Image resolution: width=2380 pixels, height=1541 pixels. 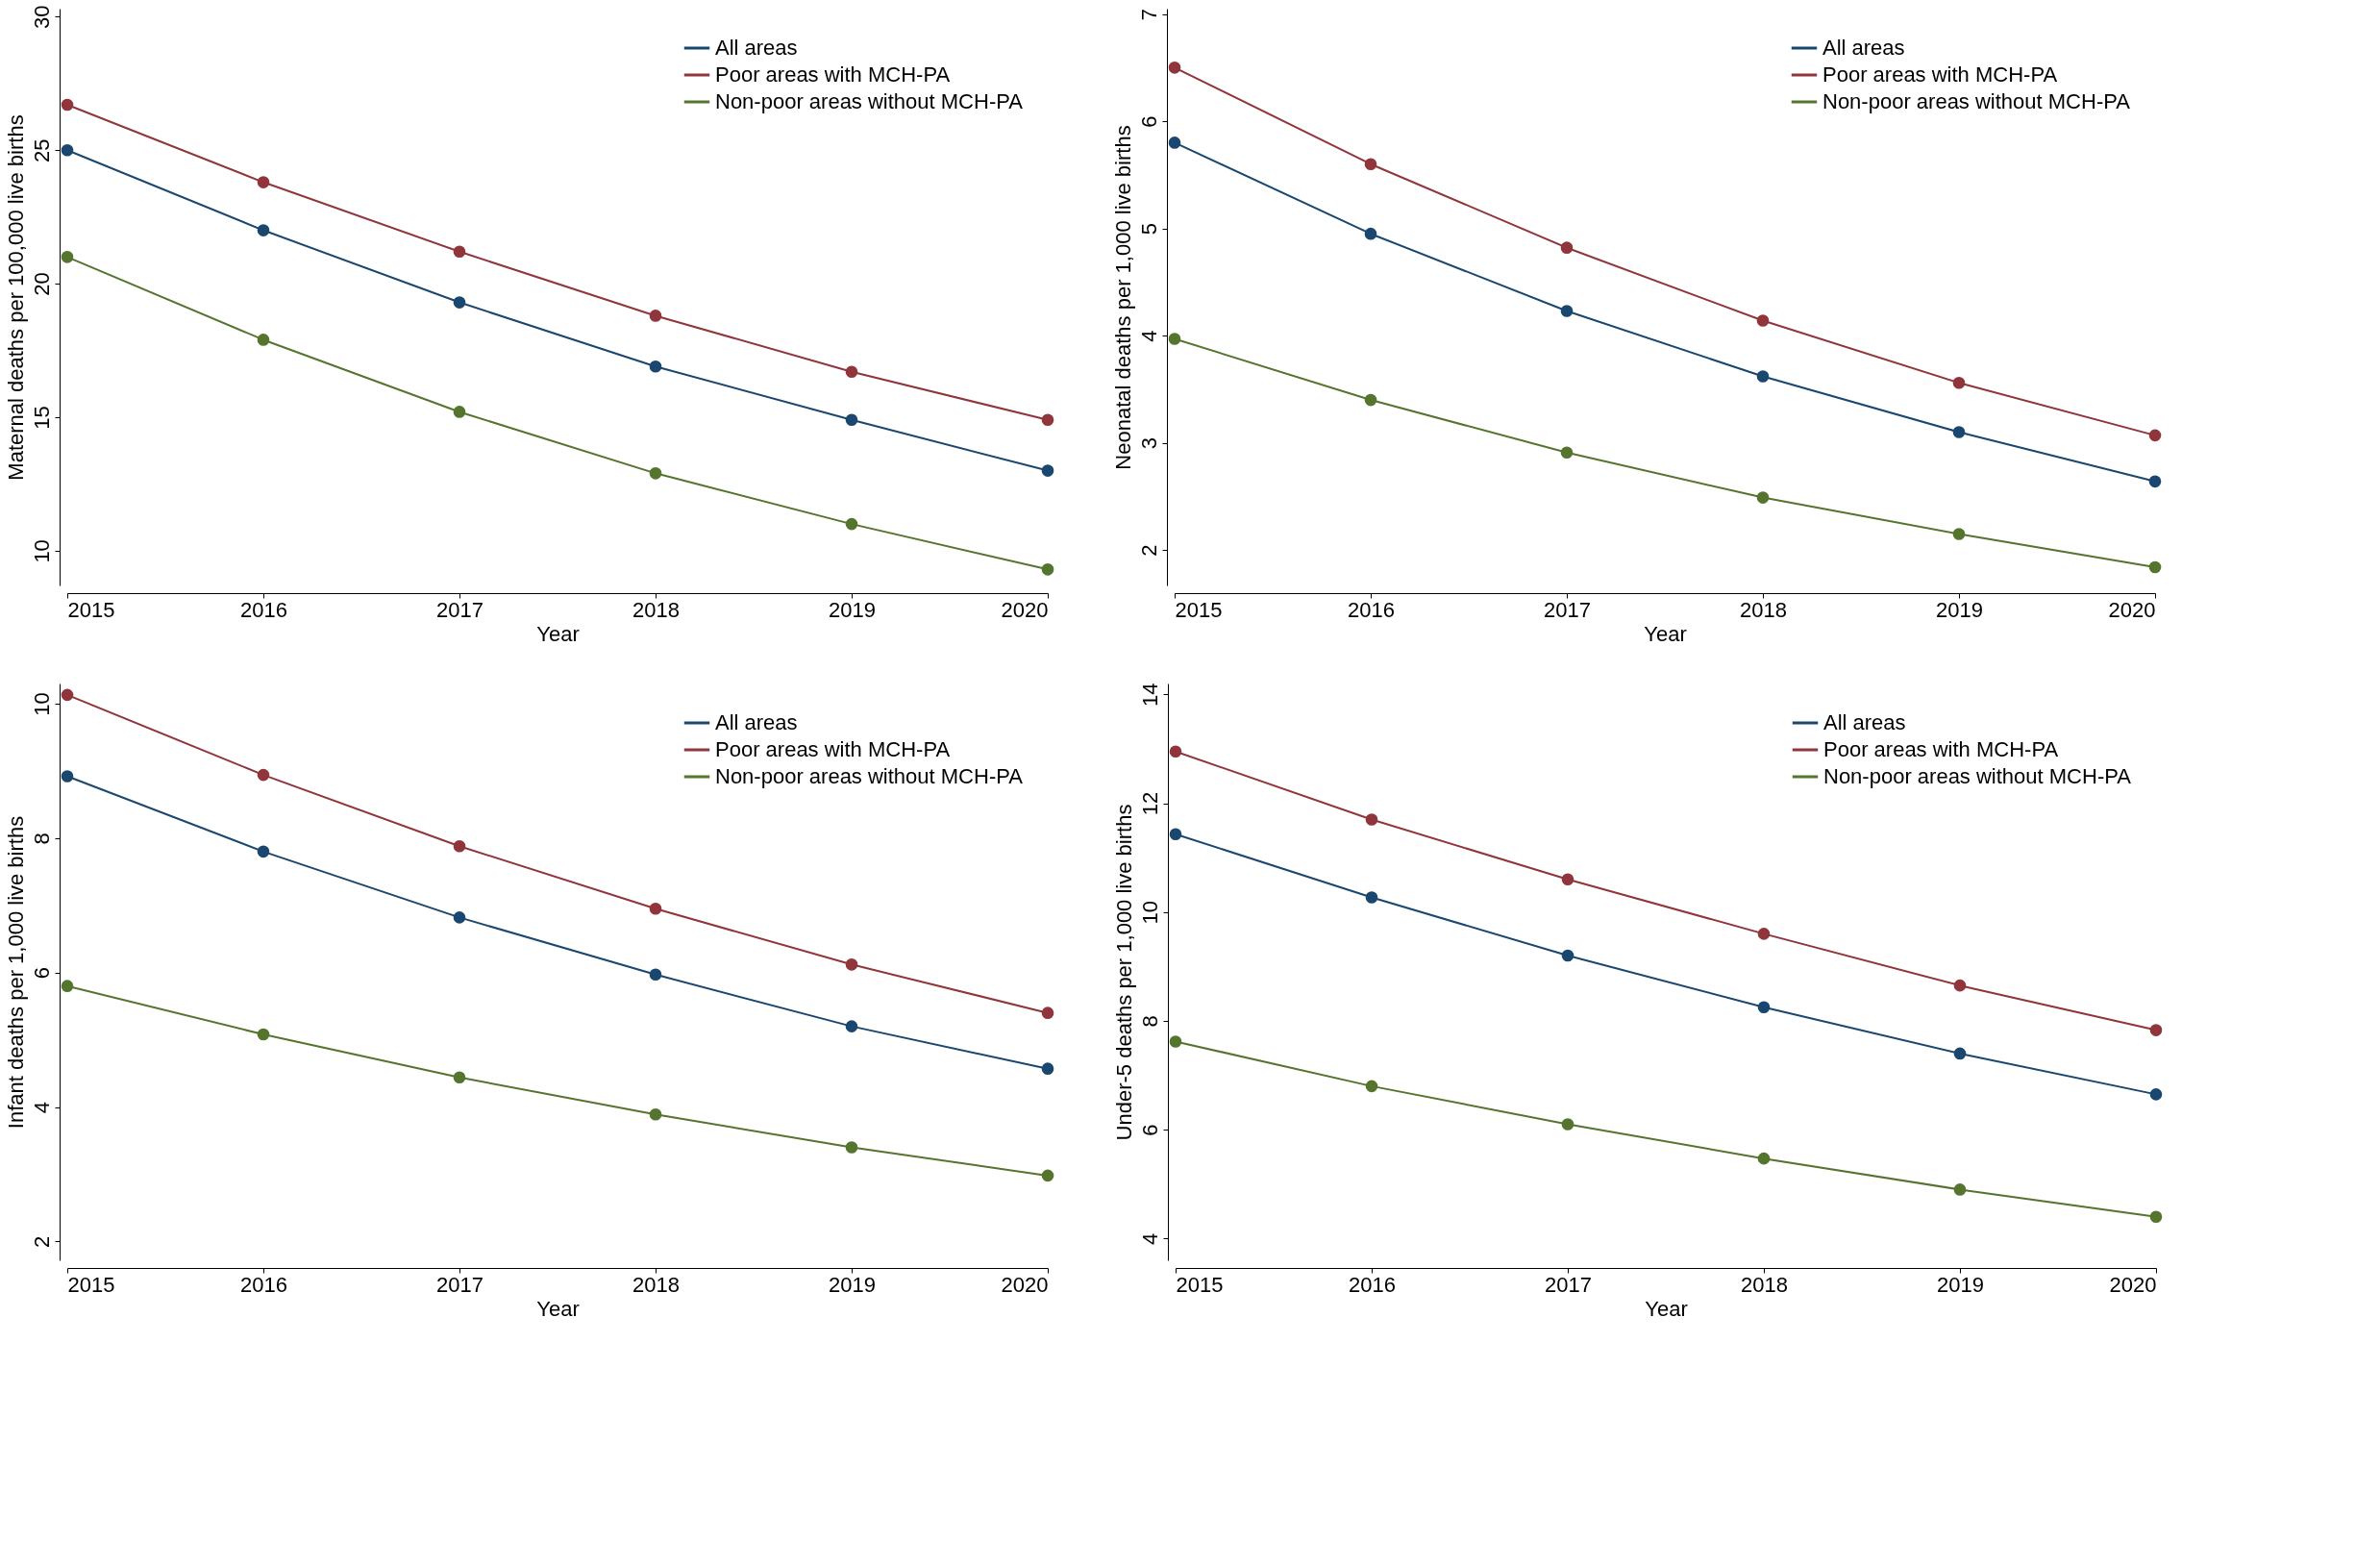 What do you see at coordinates (1124, 973) in the screenshot?
I see `y-axis-title: Under-5 deaths per 1,000 live births` at bounding box center [1124, 973].